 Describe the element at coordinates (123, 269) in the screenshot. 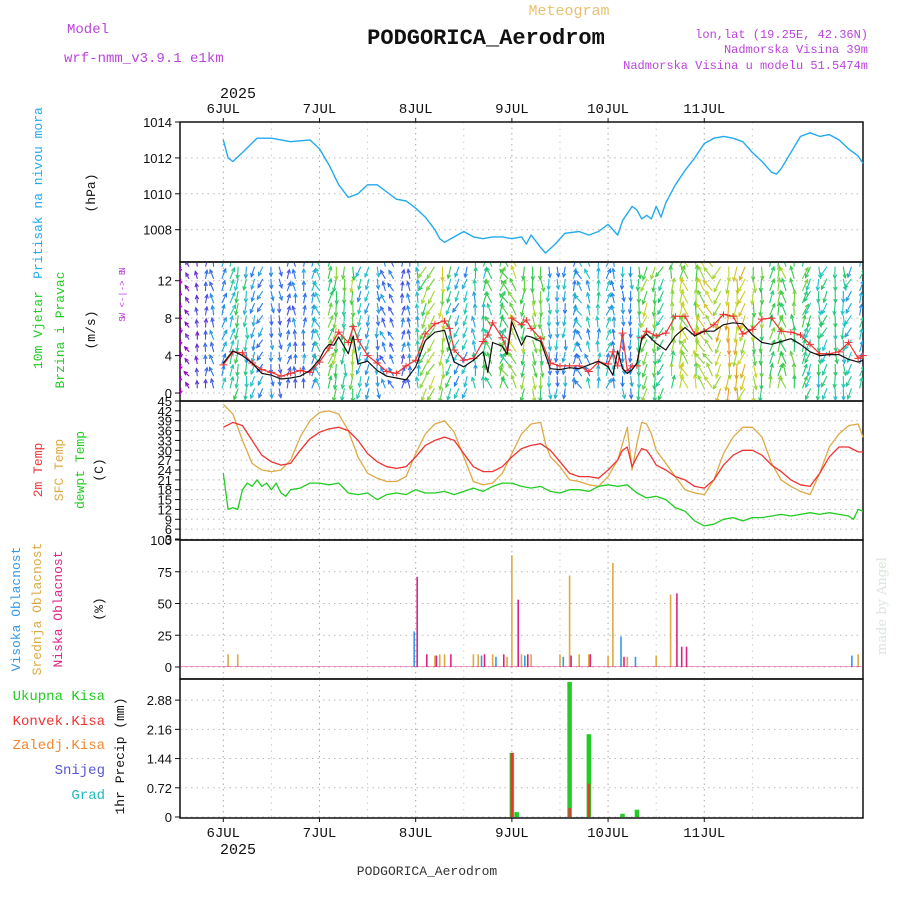

I see `wind-direction-north: N` at that location.